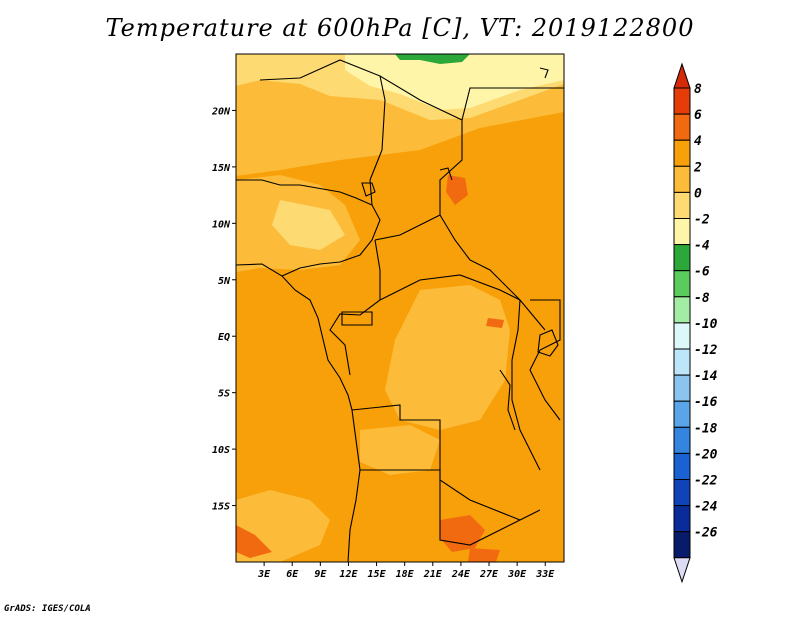  Describe the element at coordinates (706, 350) in the screenshot. I see `colorbar-label: -12` at that location.